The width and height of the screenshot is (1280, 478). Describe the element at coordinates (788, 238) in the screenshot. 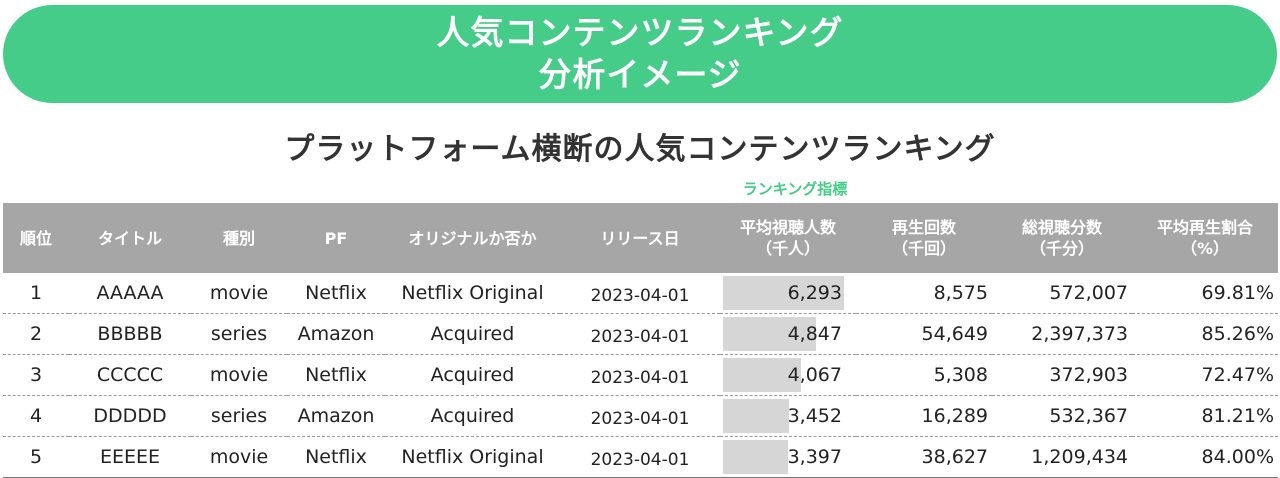

I see `header-avg-viewers: 平均視聴人数 （千人）` at that location.